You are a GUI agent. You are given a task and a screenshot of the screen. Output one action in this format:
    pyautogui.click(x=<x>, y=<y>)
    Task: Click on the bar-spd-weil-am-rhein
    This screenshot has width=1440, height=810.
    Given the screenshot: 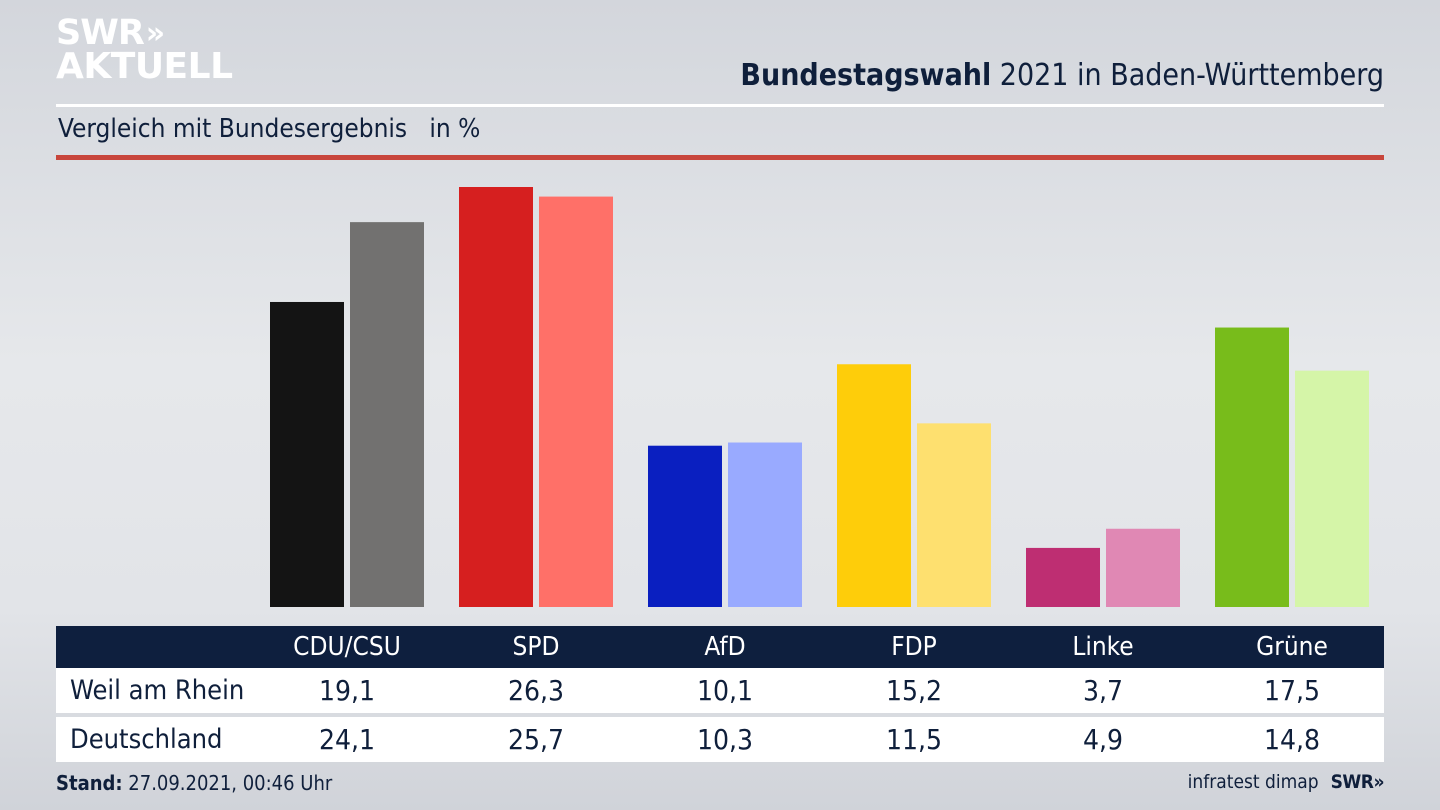 What is the action you would take?
    pyautogui.click(x=496, y=397)
    